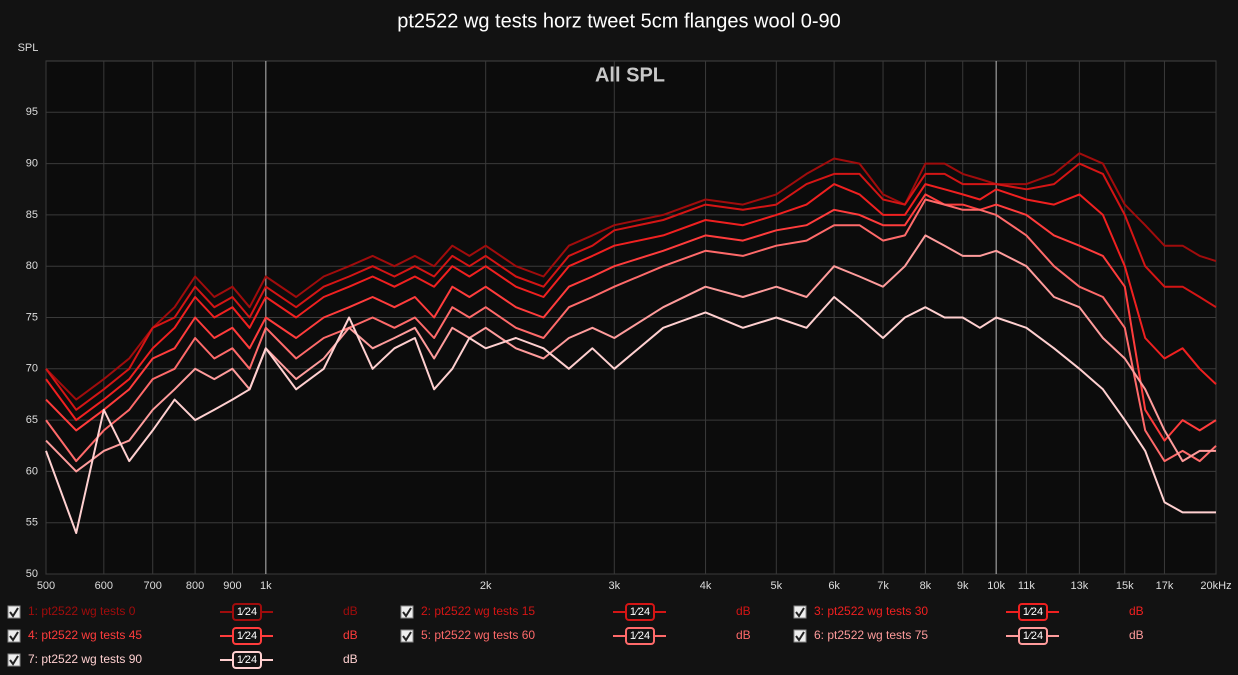 Image resolution: width=1238 pixels, height=675 pixels. I want to click on annotation: All SPL, so click(630, 75).